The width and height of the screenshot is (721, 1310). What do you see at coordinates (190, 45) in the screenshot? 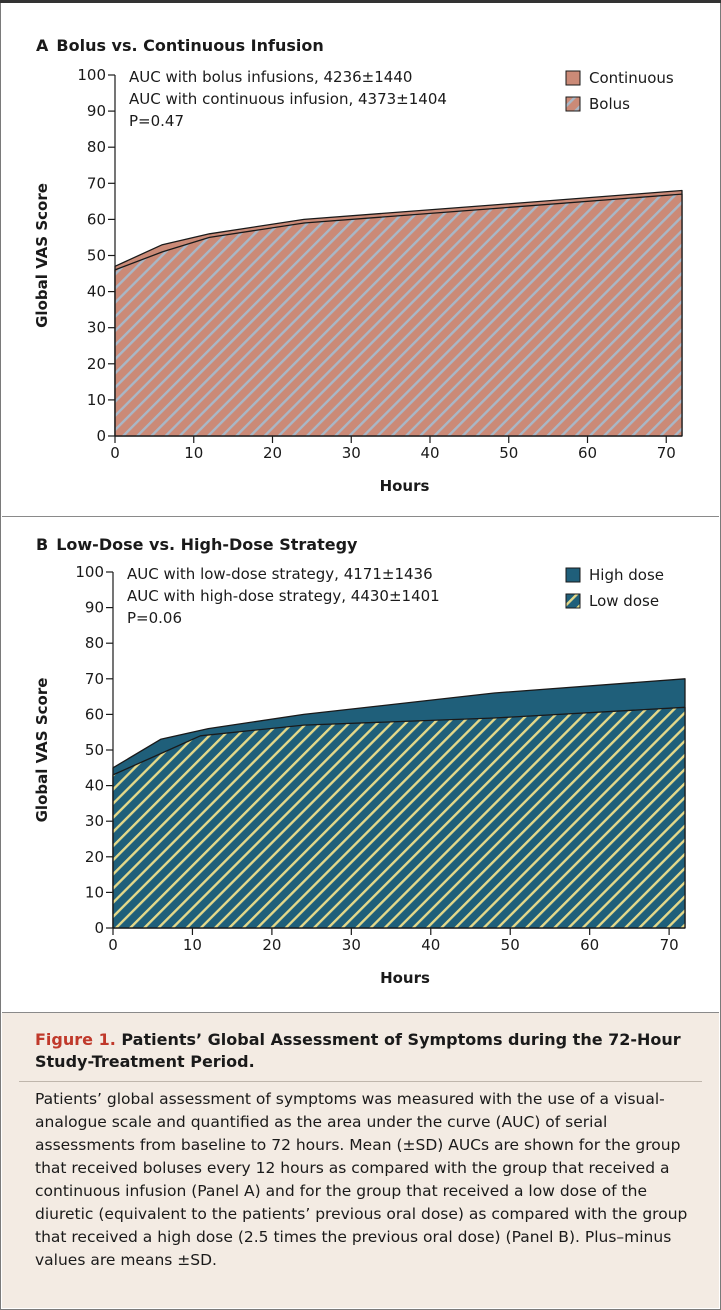
I see `panel-a-title-text: Bolus vs. Continuous Infusion` at bounding box center [190, 45].